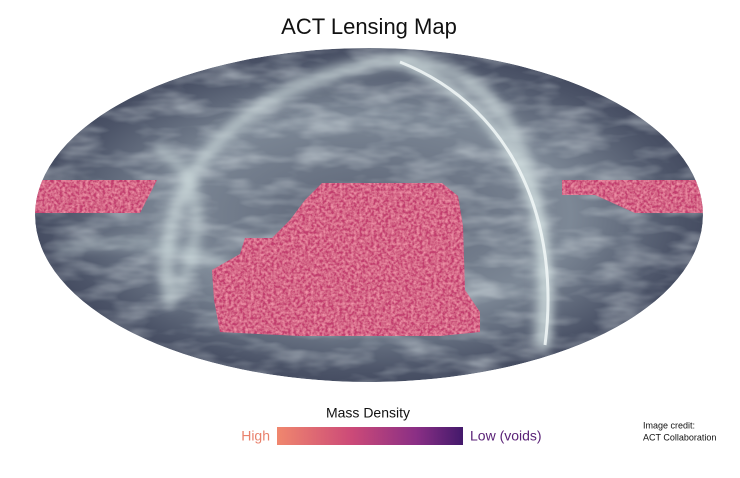 This screenshot has width=740, height=478. I want to click on title: ACT Lensing Map, so click(369, 26).